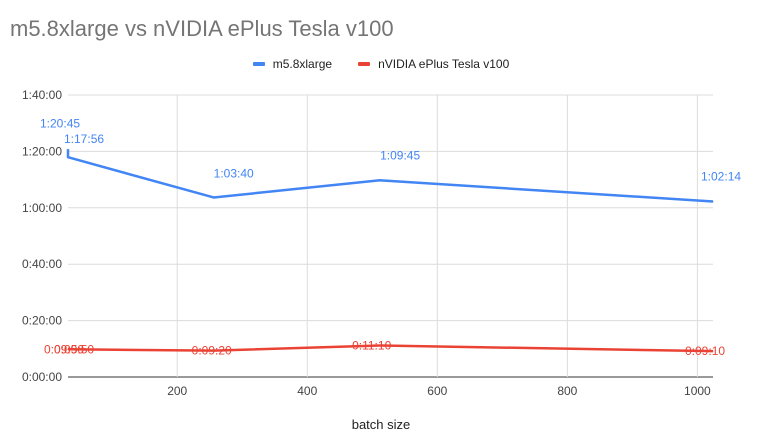 This screenshot has height=441, width=762. I want to click on data-label: 1:03:40, so click(234, 173).